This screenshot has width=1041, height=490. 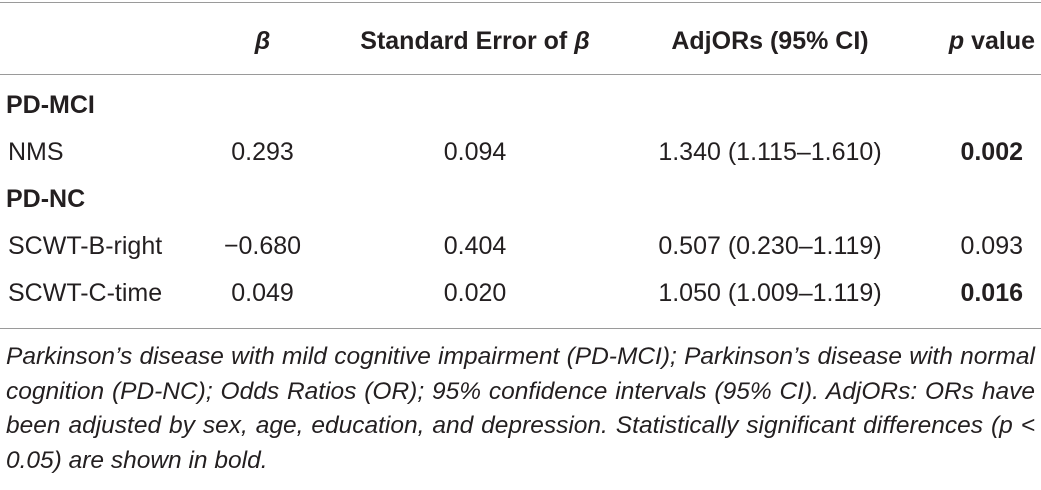 I want to click on section-row: PD-MCI, so click(x=520, y=105).